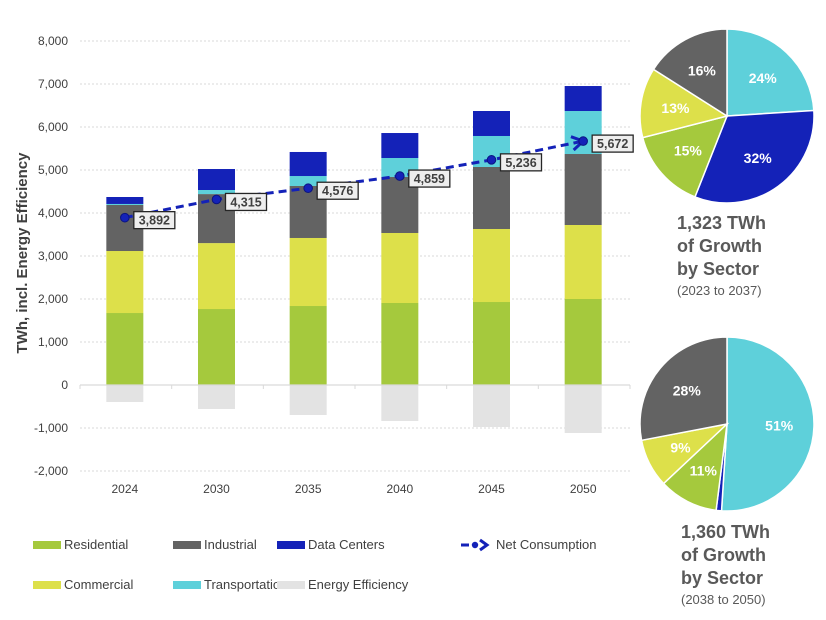  What do you see at coordinates (583, 261) in the screenshot?
I see `bar-commercial-2050` at bounding box center [583, 261].